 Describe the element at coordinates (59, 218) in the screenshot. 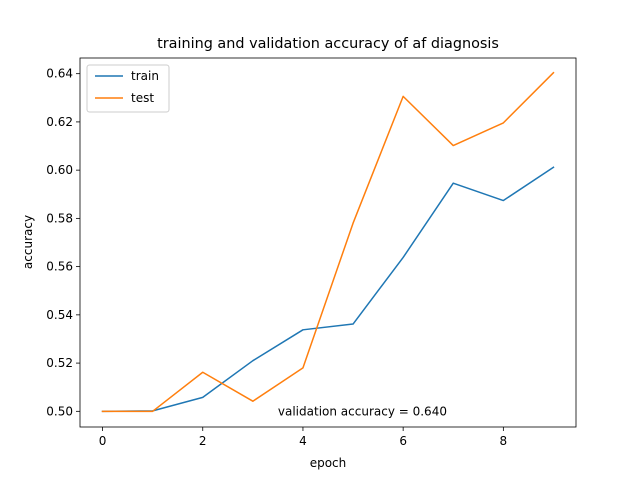

I see `y-tick-label: 0.58` at that location.